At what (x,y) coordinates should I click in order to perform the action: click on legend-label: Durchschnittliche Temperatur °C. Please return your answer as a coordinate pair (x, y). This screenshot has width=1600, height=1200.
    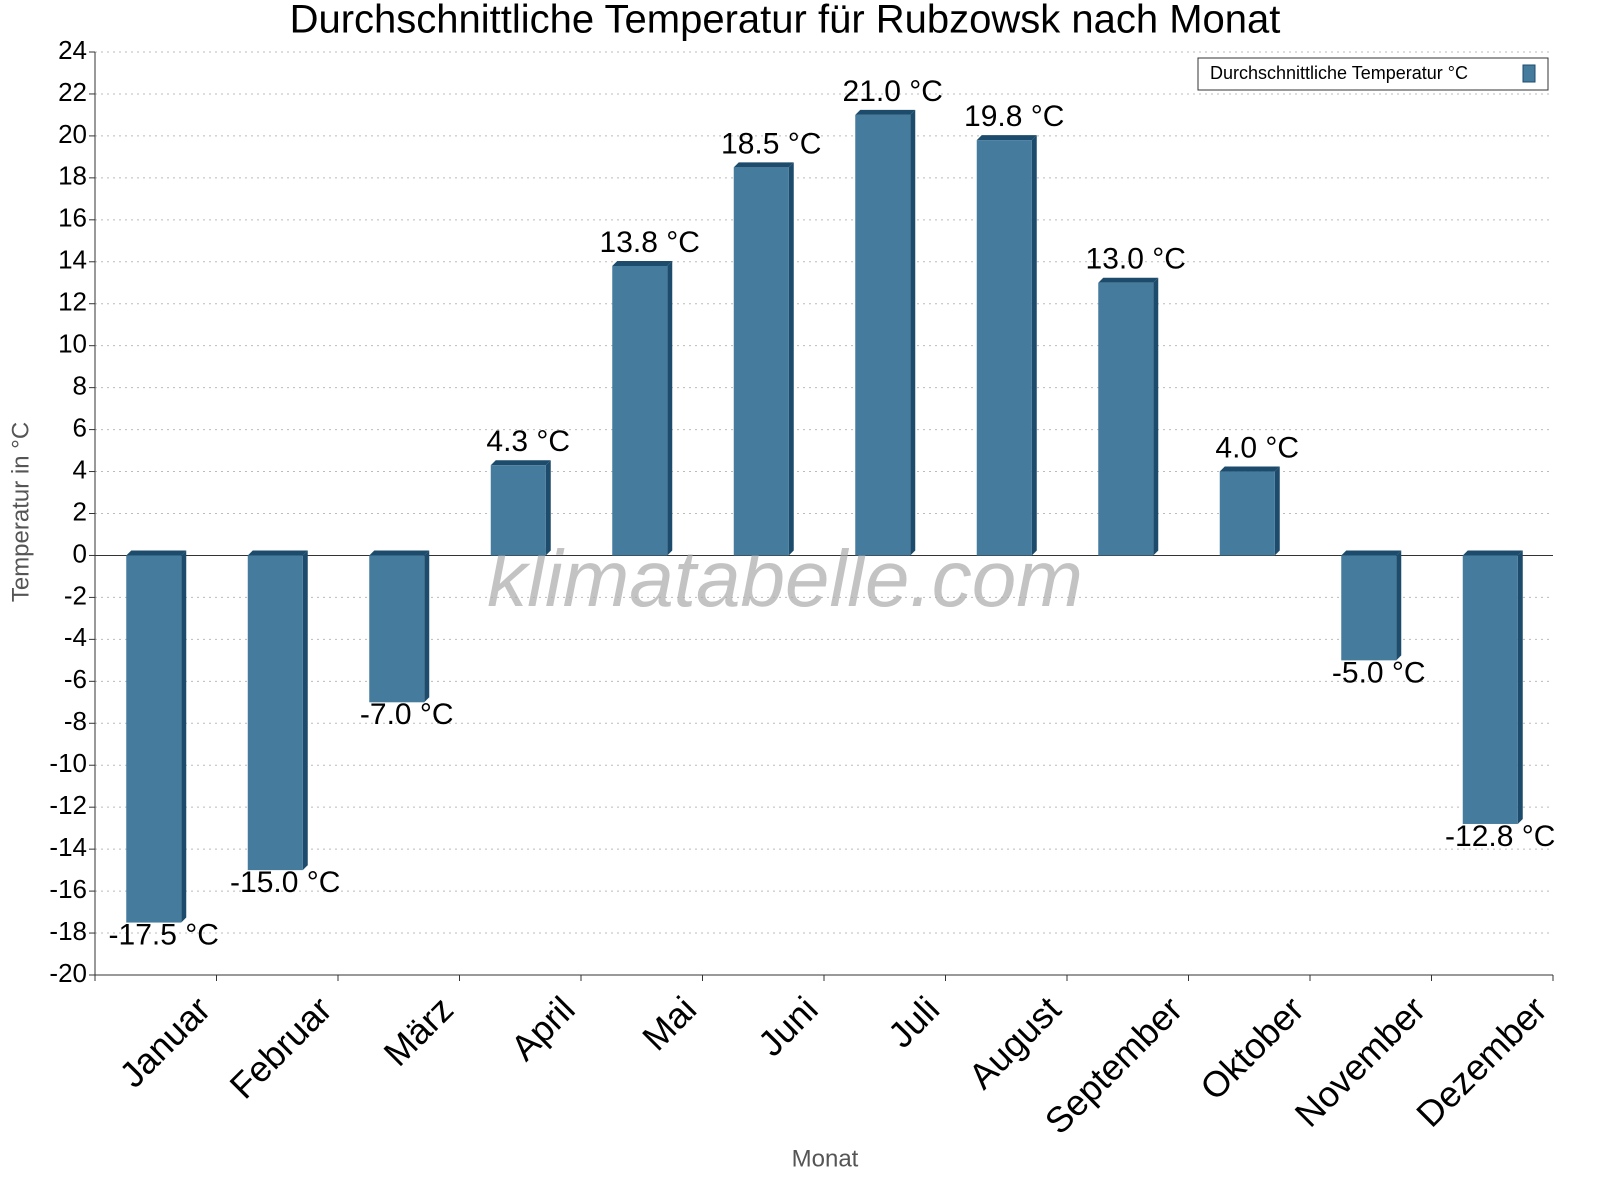
    Looking at the image, I should click on (1339, 73).